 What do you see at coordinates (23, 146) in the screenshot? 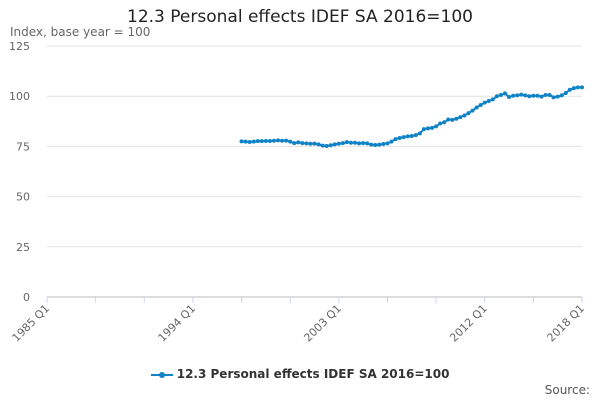
I see `y-tick-label: 75` at bounding box center [23, 146].